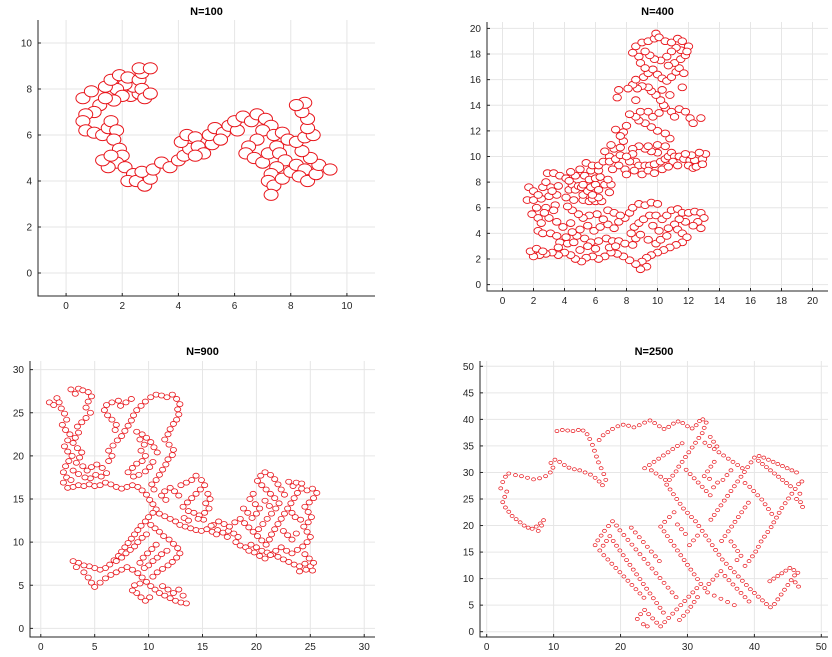 The height and width of the screenshot is (657, 832). I want to click on chart-title: N=400, so click(657, 12).